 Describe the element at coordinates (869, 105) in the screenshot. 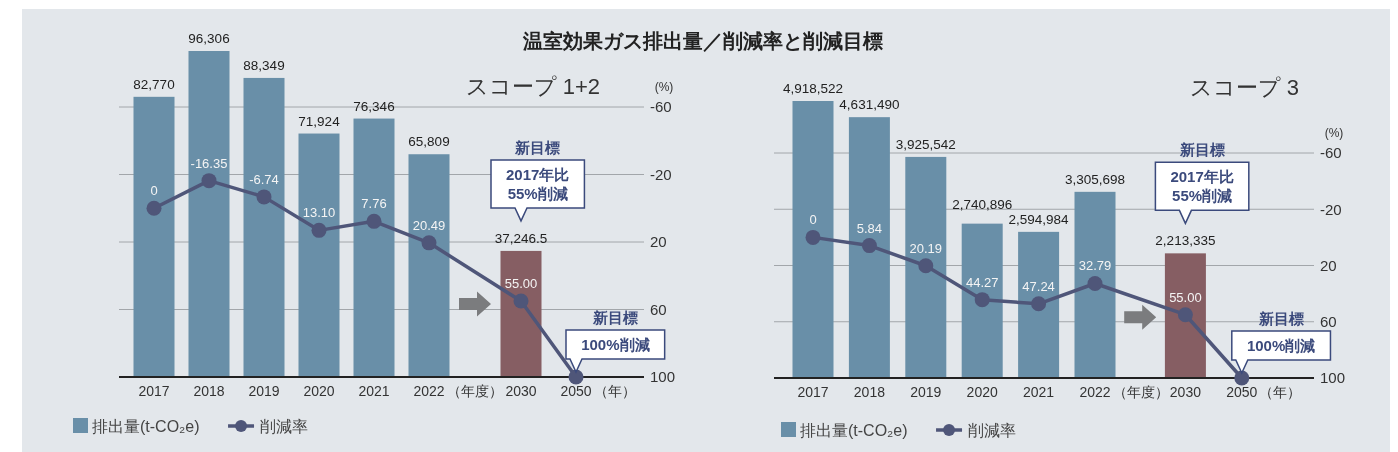

I see `data-label: 4,631,490` at that location.